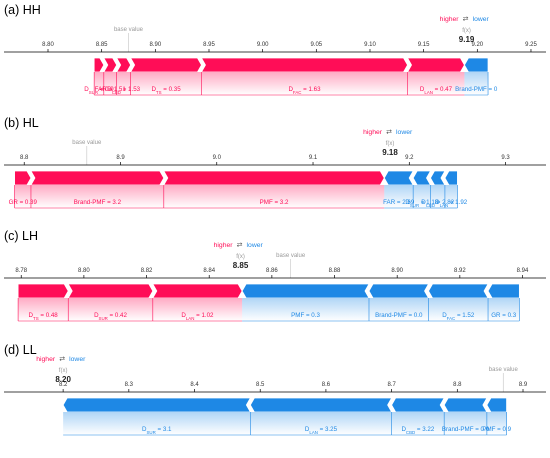  What do you see at coordinates (166, 90) in the screenshot?
I see `feature-label: DTS = 0.35` at bounding box center [166, 90].